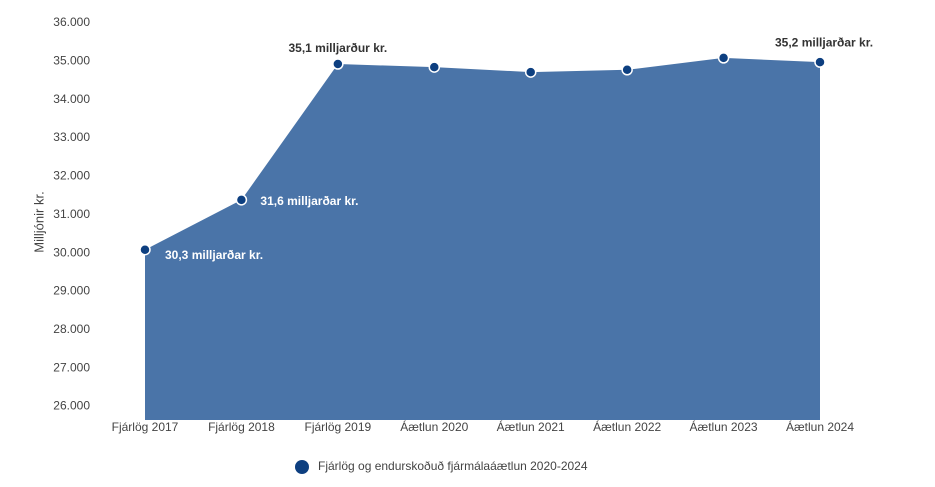  Describe the element at coordinates (337, 427) in the screenshot. I see `x-tick-label: Fjárlög 2019` at that location.